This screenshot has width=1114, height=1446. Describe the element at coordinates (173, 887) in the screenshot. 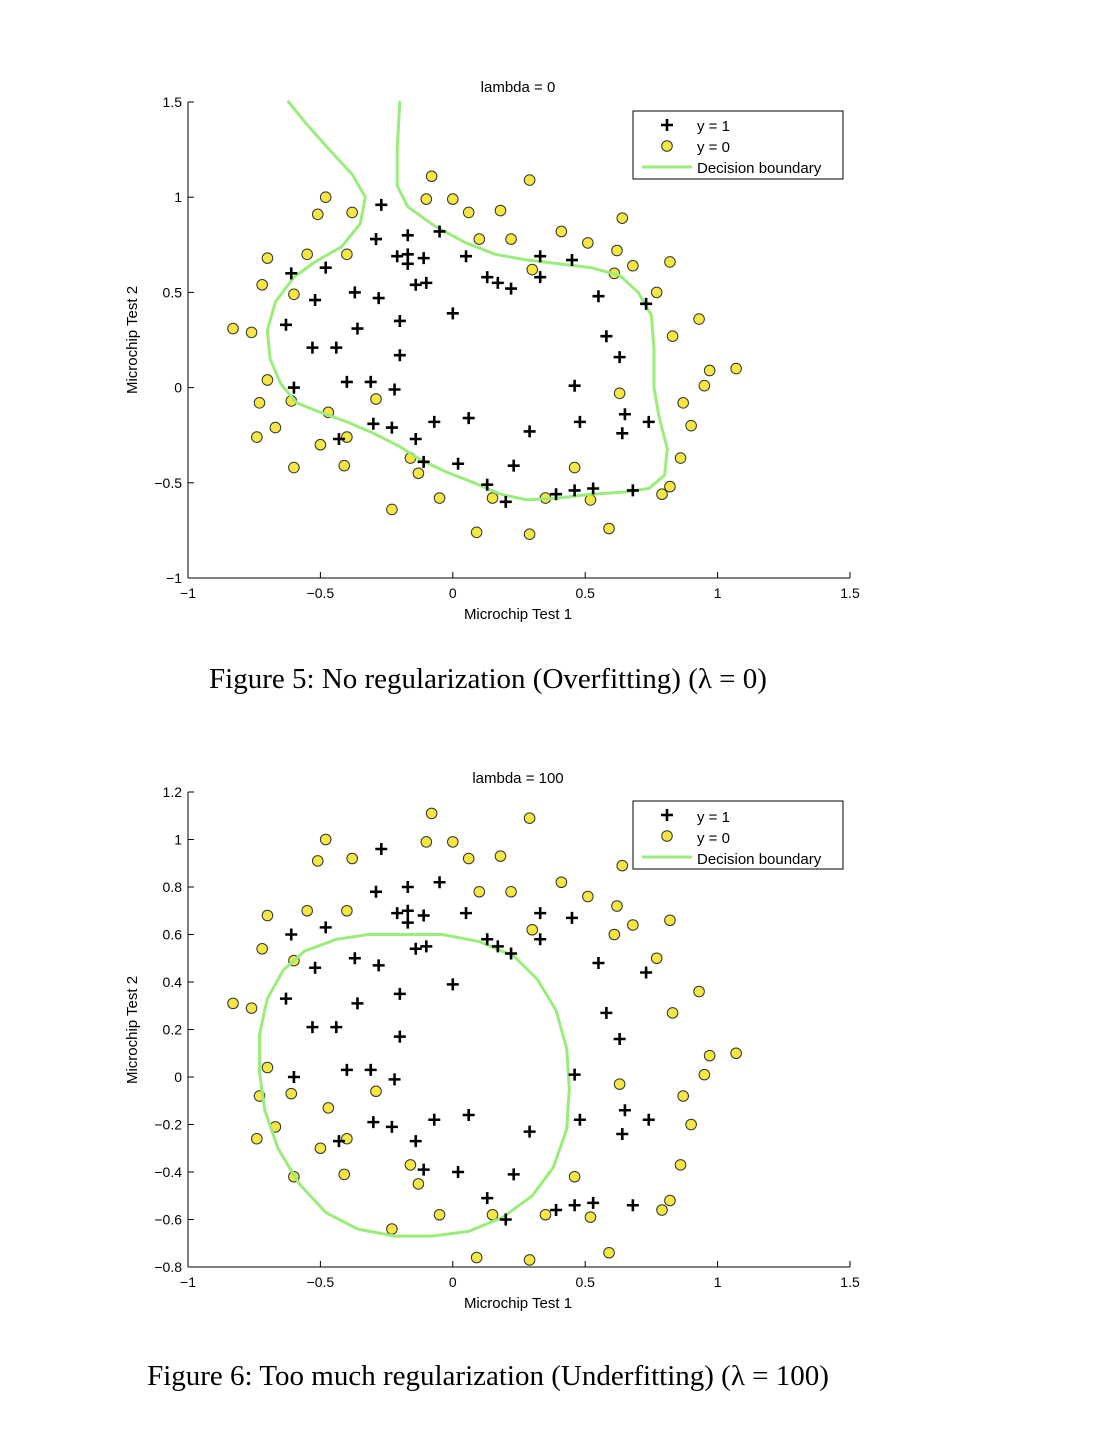

I see `y-tick-label: 0.8` at that location.